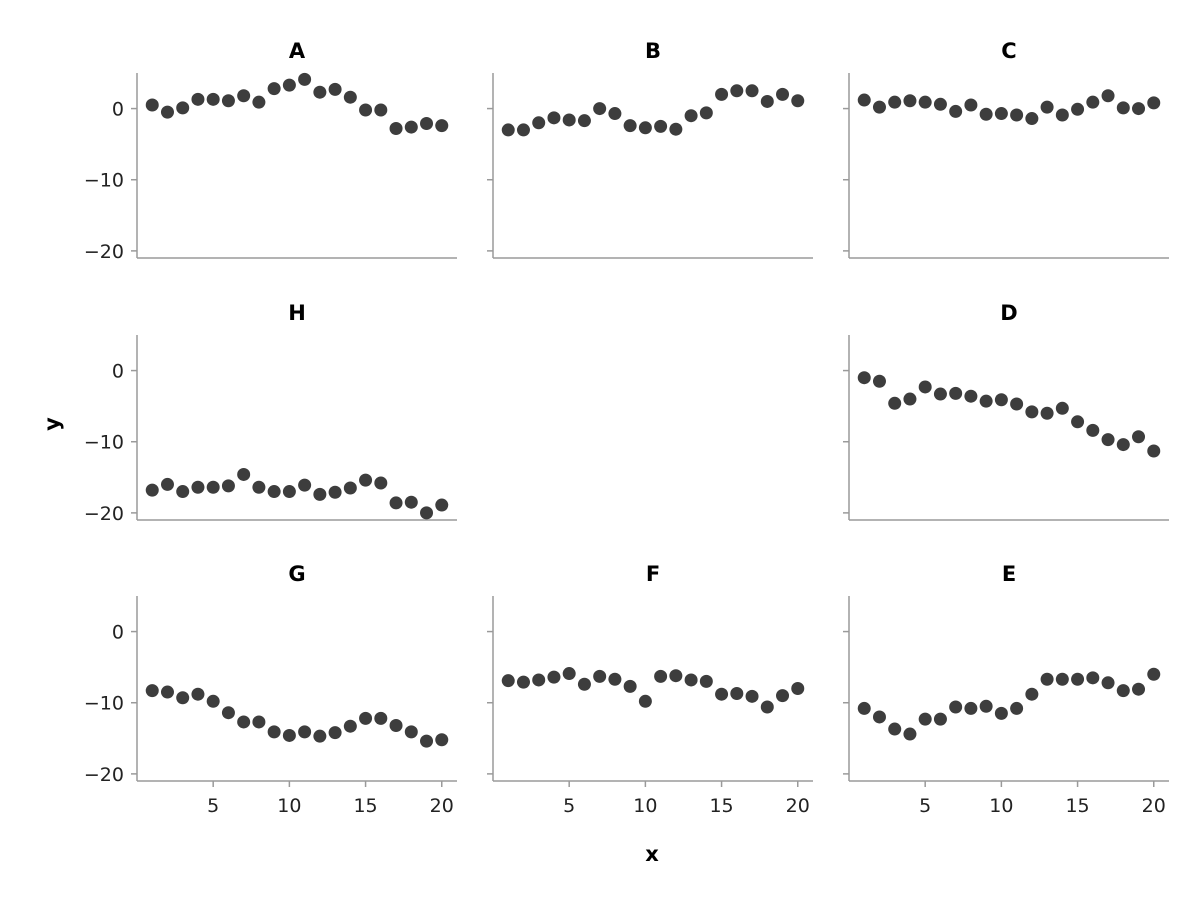  What do you see at coordinates (52, 424) in the screenshot?
I see `y-axis-label: y` at bounding box center [52, 424].